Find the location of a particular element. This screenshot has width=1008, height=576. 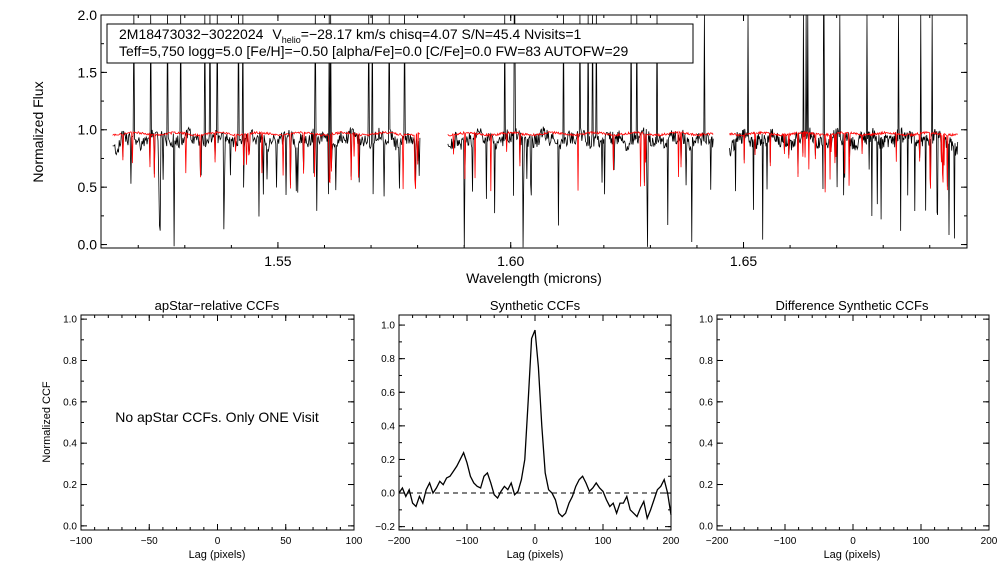

difference-ccf-title: Difference Synthetic CCFs is located at coordinates (852, 305).